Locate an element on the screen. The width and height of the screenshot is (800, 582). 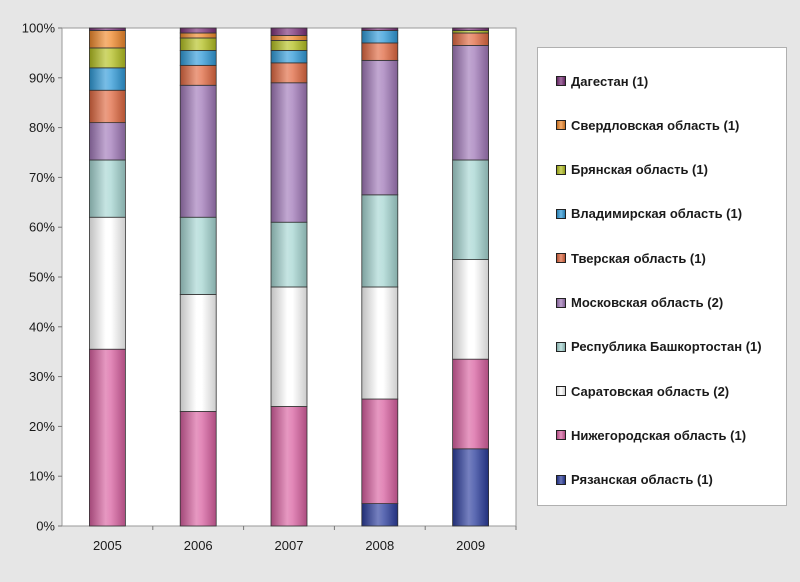
y-tick-label: 80% is located at coordinates (42, 127).